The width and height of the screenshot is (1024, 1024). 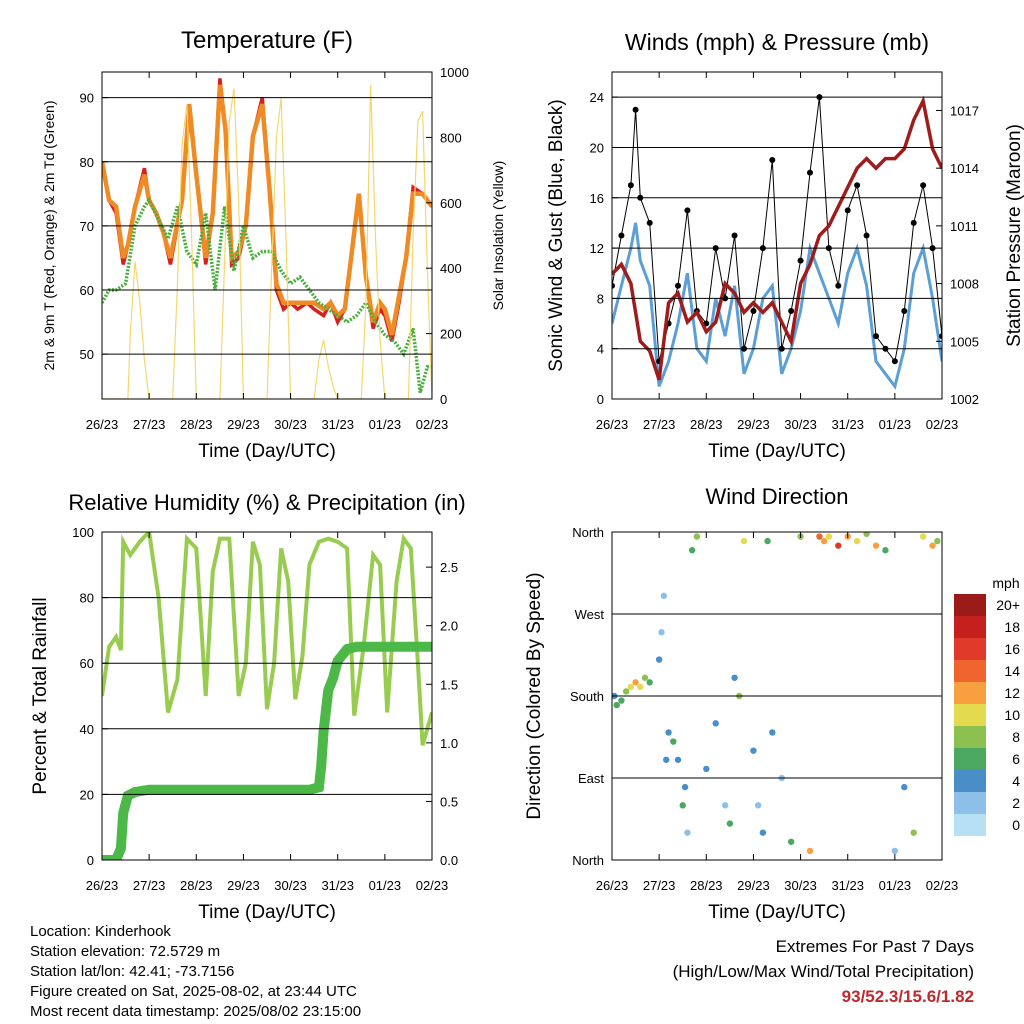 I want to click on x-tick-label: 30/23, so click(x=800, y=424).